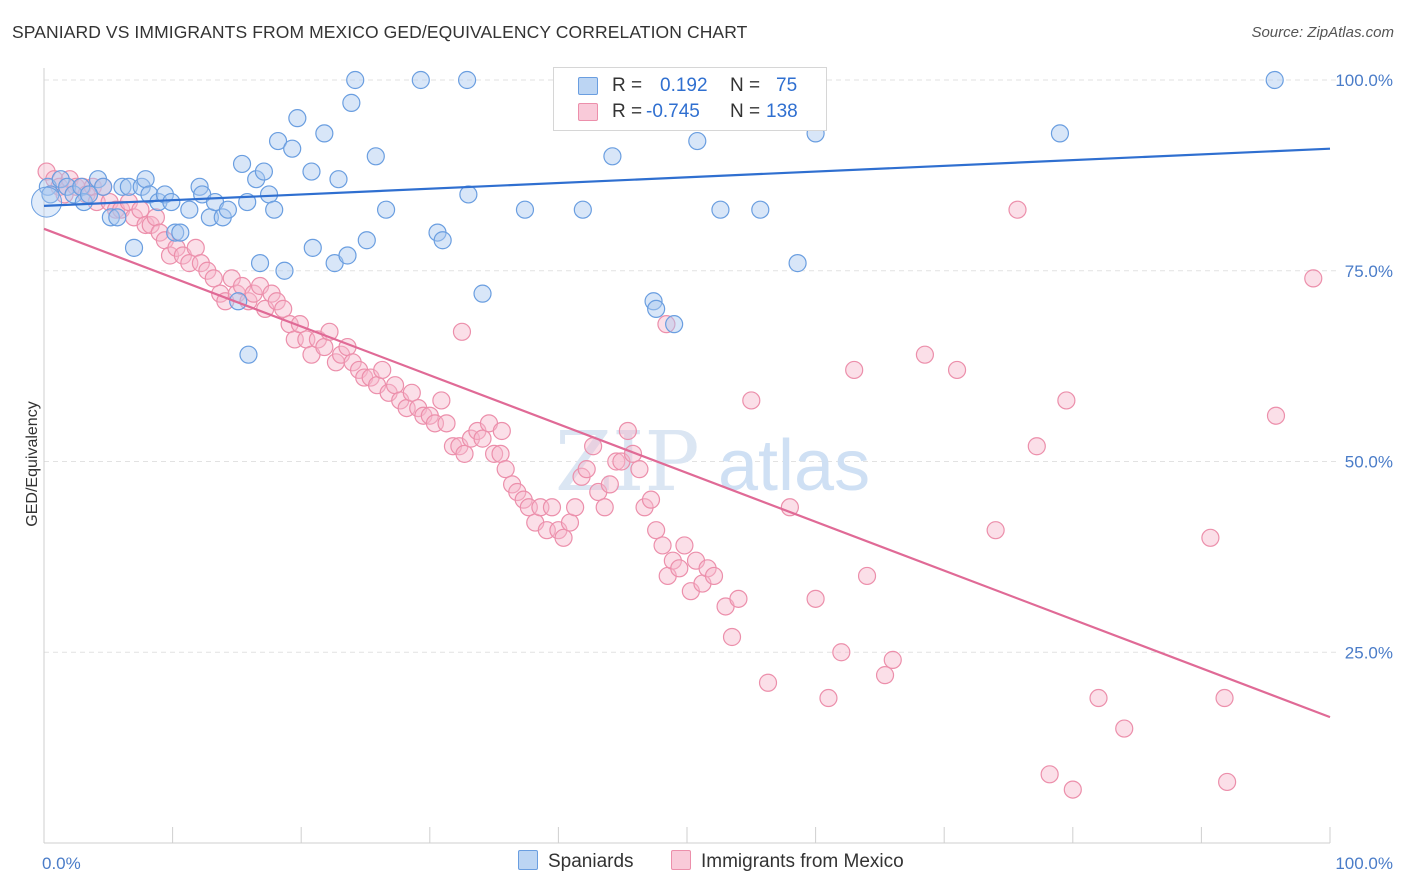 The width and height of the screenshot is (1406, 892). Describe the element at coordinates (32, 463) in the screenshot. I see `y-axis-title: GED/Equivalency` at that location.